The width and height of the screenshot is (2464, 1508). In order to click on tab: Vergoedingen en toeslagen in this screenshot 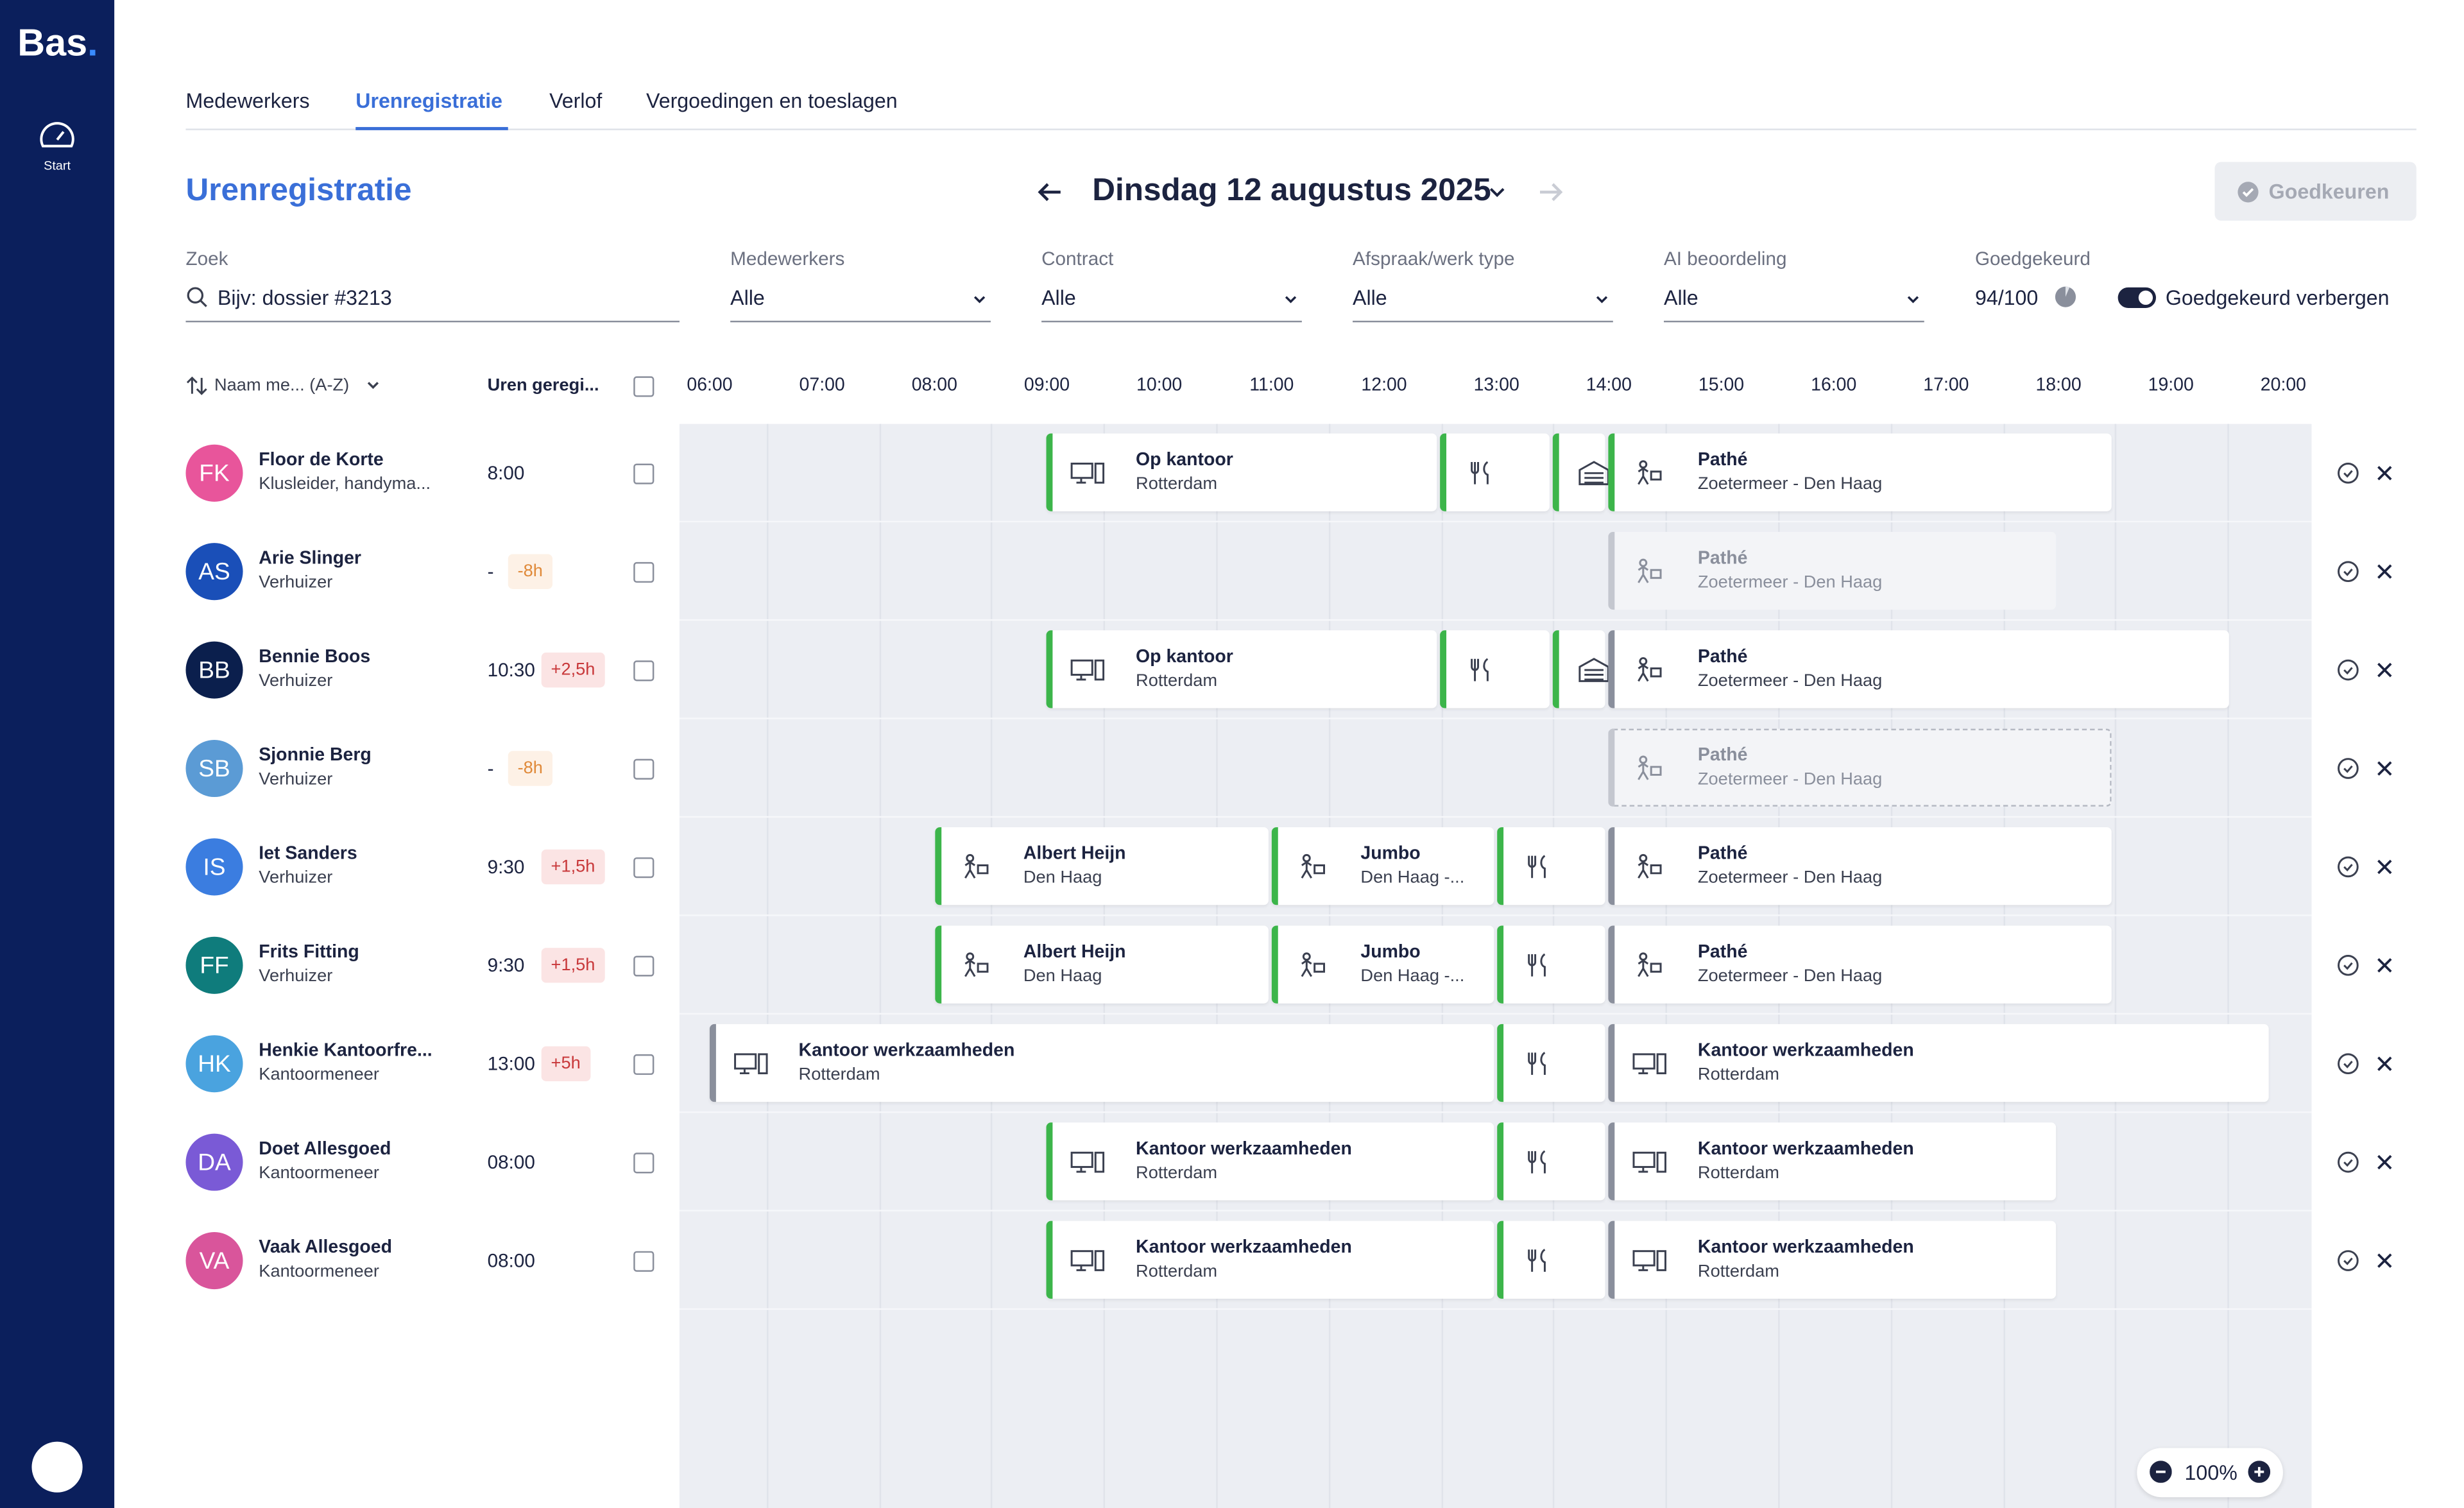, I will do `click(772, 101)`.